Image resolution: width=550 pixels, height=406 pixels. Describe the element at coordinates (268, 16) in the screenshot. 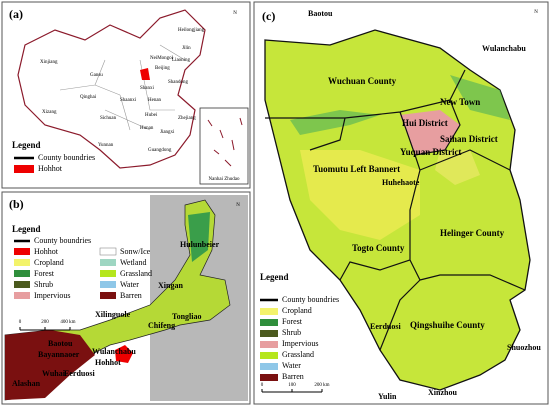

I see `panel-label: (c)` at that location.